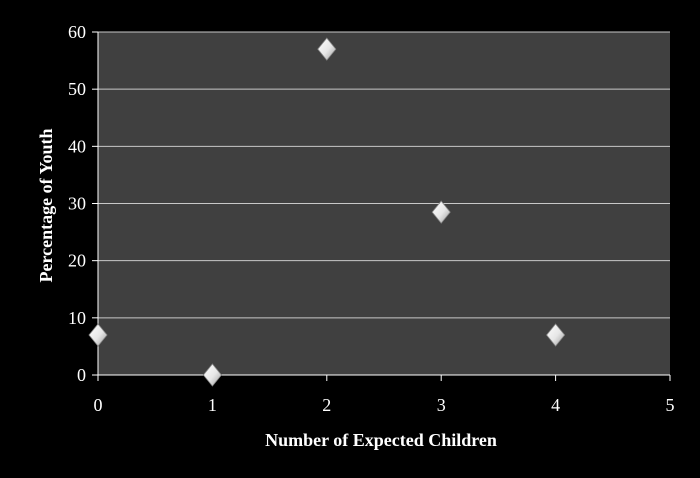  What do you see at coordinates (77, 261) in the screenshot?
I see `y-tick-label-20: 20` at bounding box center [77, 261].